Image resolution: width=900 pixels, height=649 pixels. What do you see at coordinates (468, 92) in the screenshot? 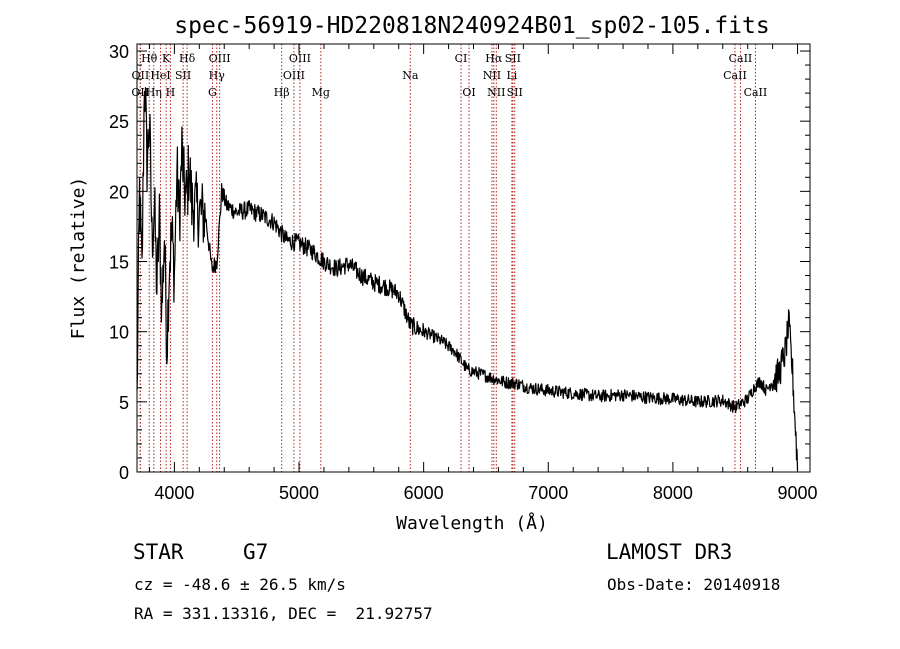
I see `line-marker-label: OI` at bounding box center [468, 92].